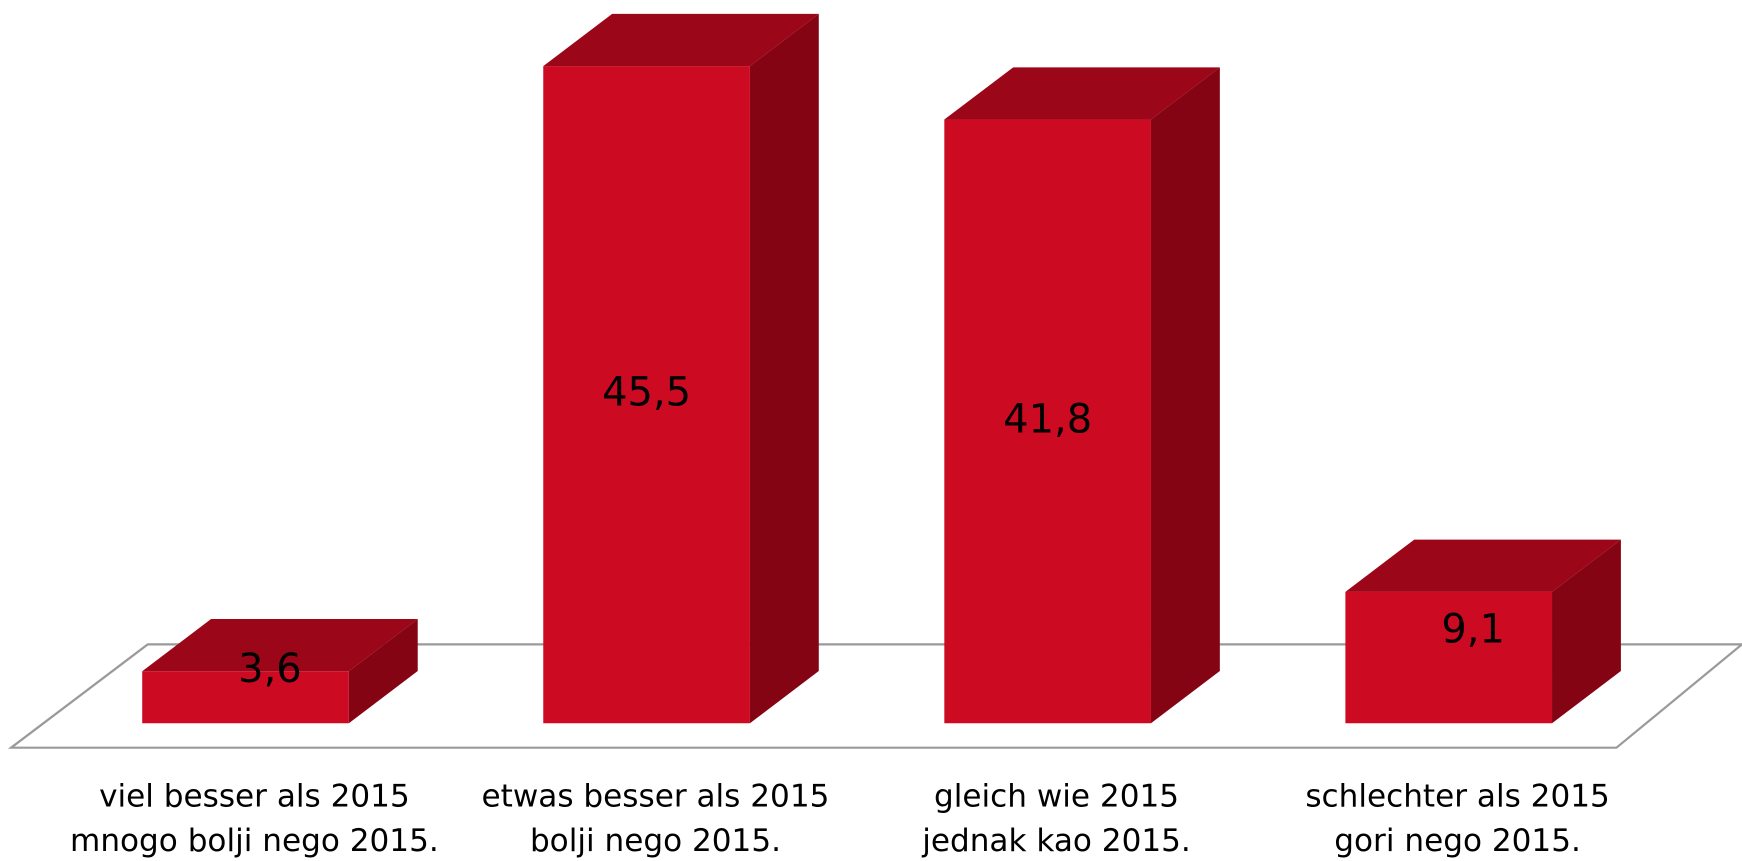  I want to click on category-label: etwas besser als 2015, so click(656, 797).